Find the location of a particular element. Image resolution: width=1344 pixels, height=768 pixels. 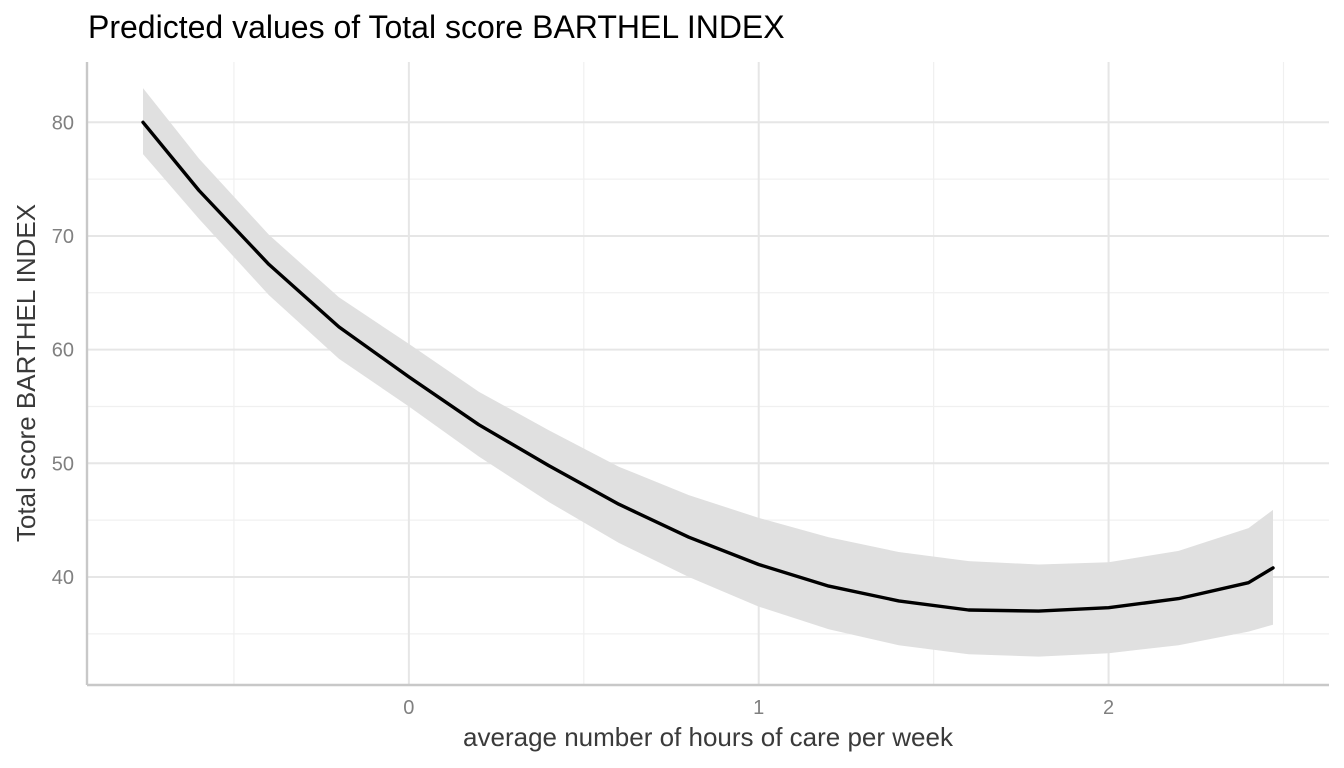

y-tick-label: 70 is located at coordinates (63, 237).